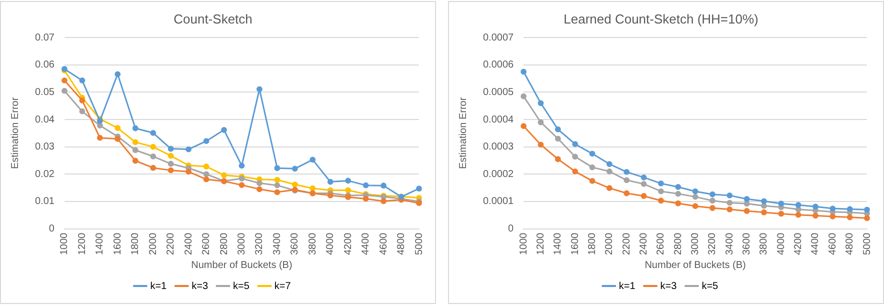  Describe the element at coordinates (498, 65) in the screenshot. I see `y-tick-label: 0.0006` at that location.